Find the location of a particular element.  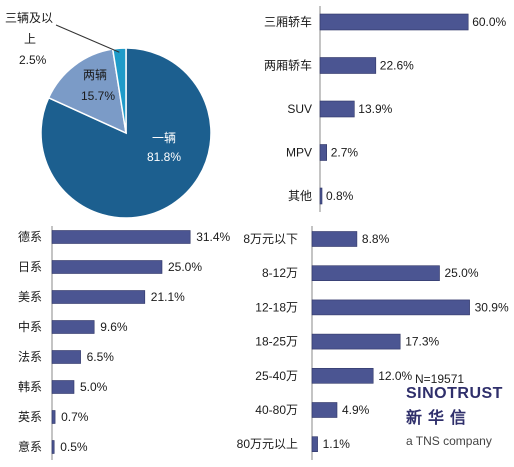

category-label: 德系 is located at coordinates (30, 236).